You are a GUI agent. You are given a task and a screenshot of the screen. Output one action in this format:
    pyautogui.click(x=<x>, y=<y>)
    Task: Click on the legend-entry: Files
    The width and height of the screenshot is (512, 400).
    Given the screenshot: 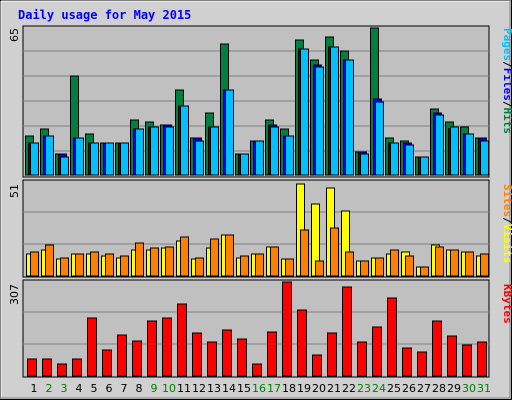 What is the action you would take?
    pyautogui.click(x=506, y=84)
    